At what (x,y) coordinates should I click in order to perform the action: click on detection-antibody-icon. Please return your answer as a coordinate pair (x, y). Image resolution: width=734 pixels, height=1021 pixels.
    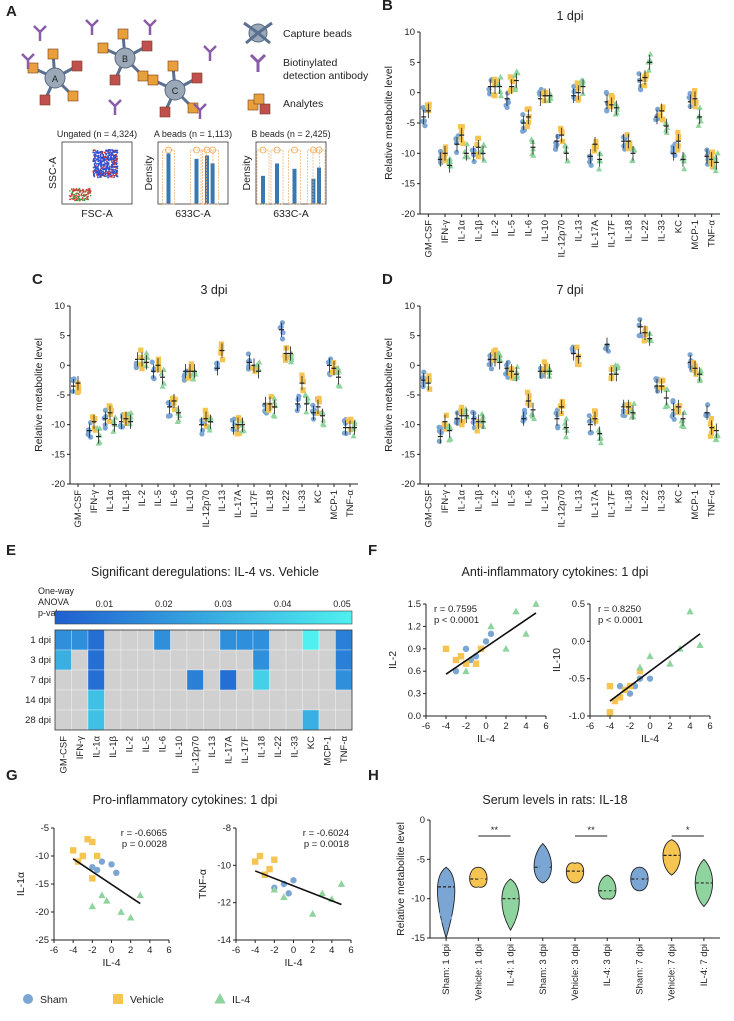
    Looking at the image, I should click on (200, 111).